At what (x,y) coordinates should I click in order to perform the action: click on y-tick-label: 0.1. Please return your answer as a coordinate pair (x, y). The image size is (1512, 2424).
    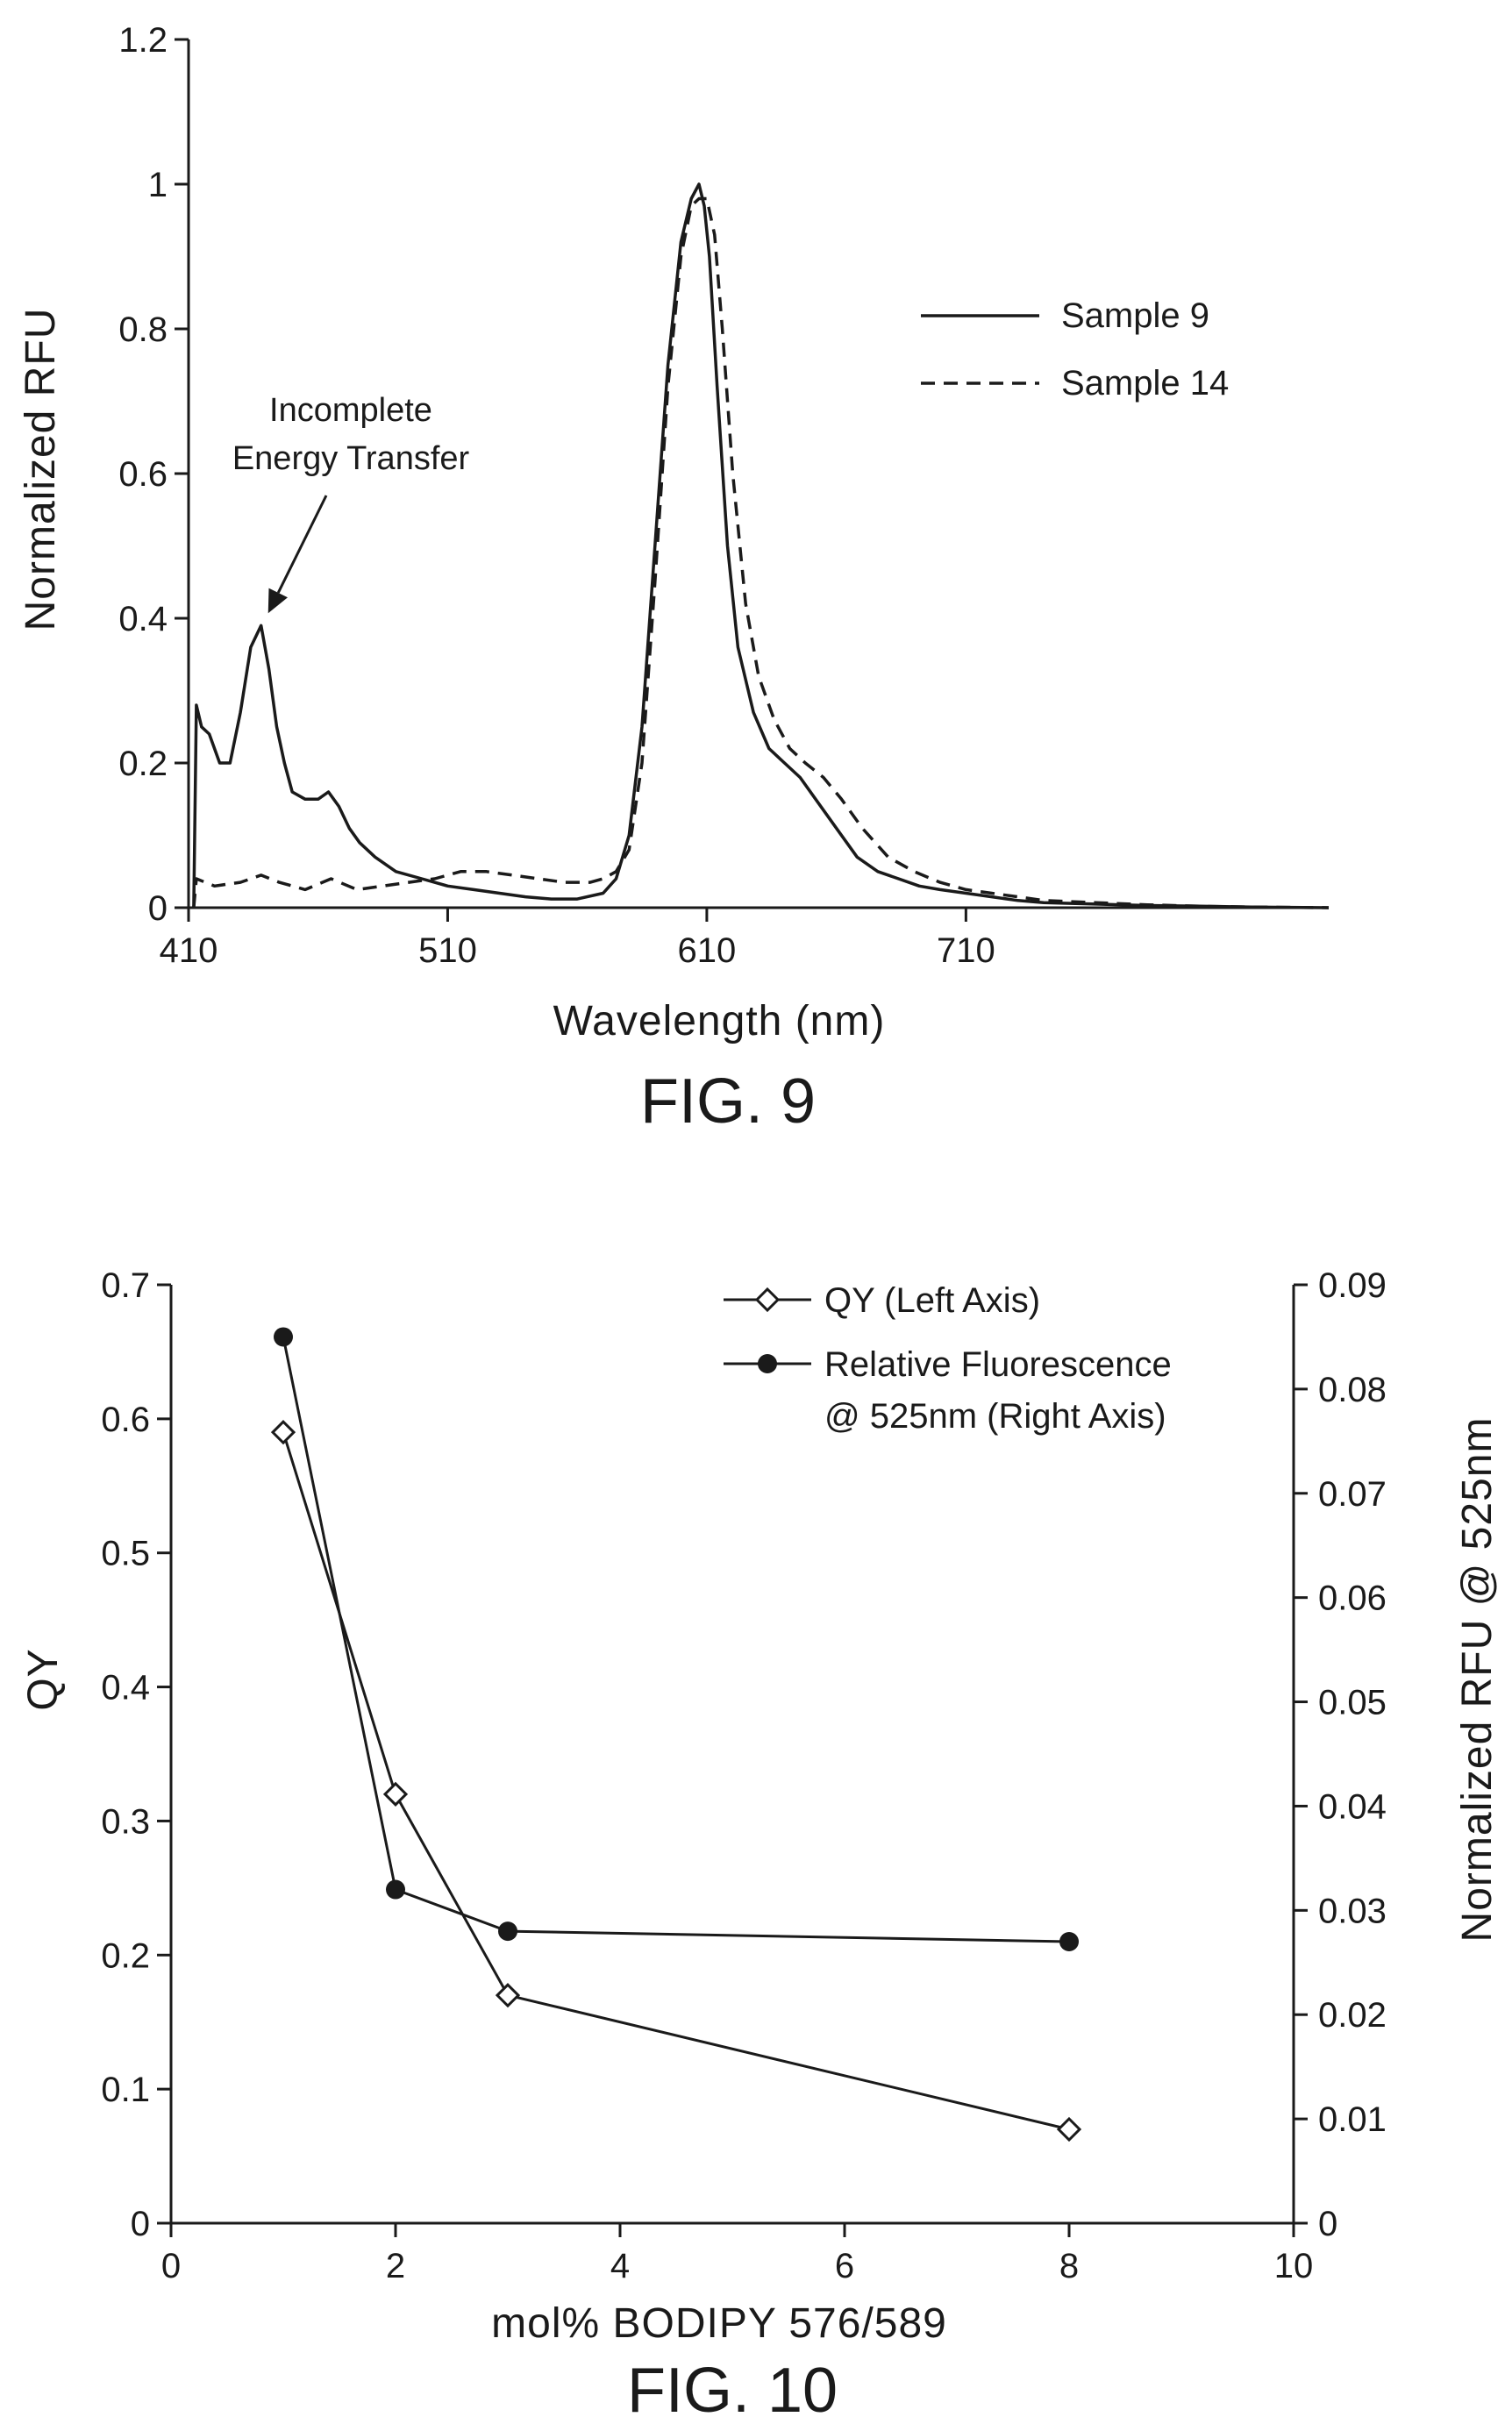
    Looking at the image, I should click on (126, 2090).